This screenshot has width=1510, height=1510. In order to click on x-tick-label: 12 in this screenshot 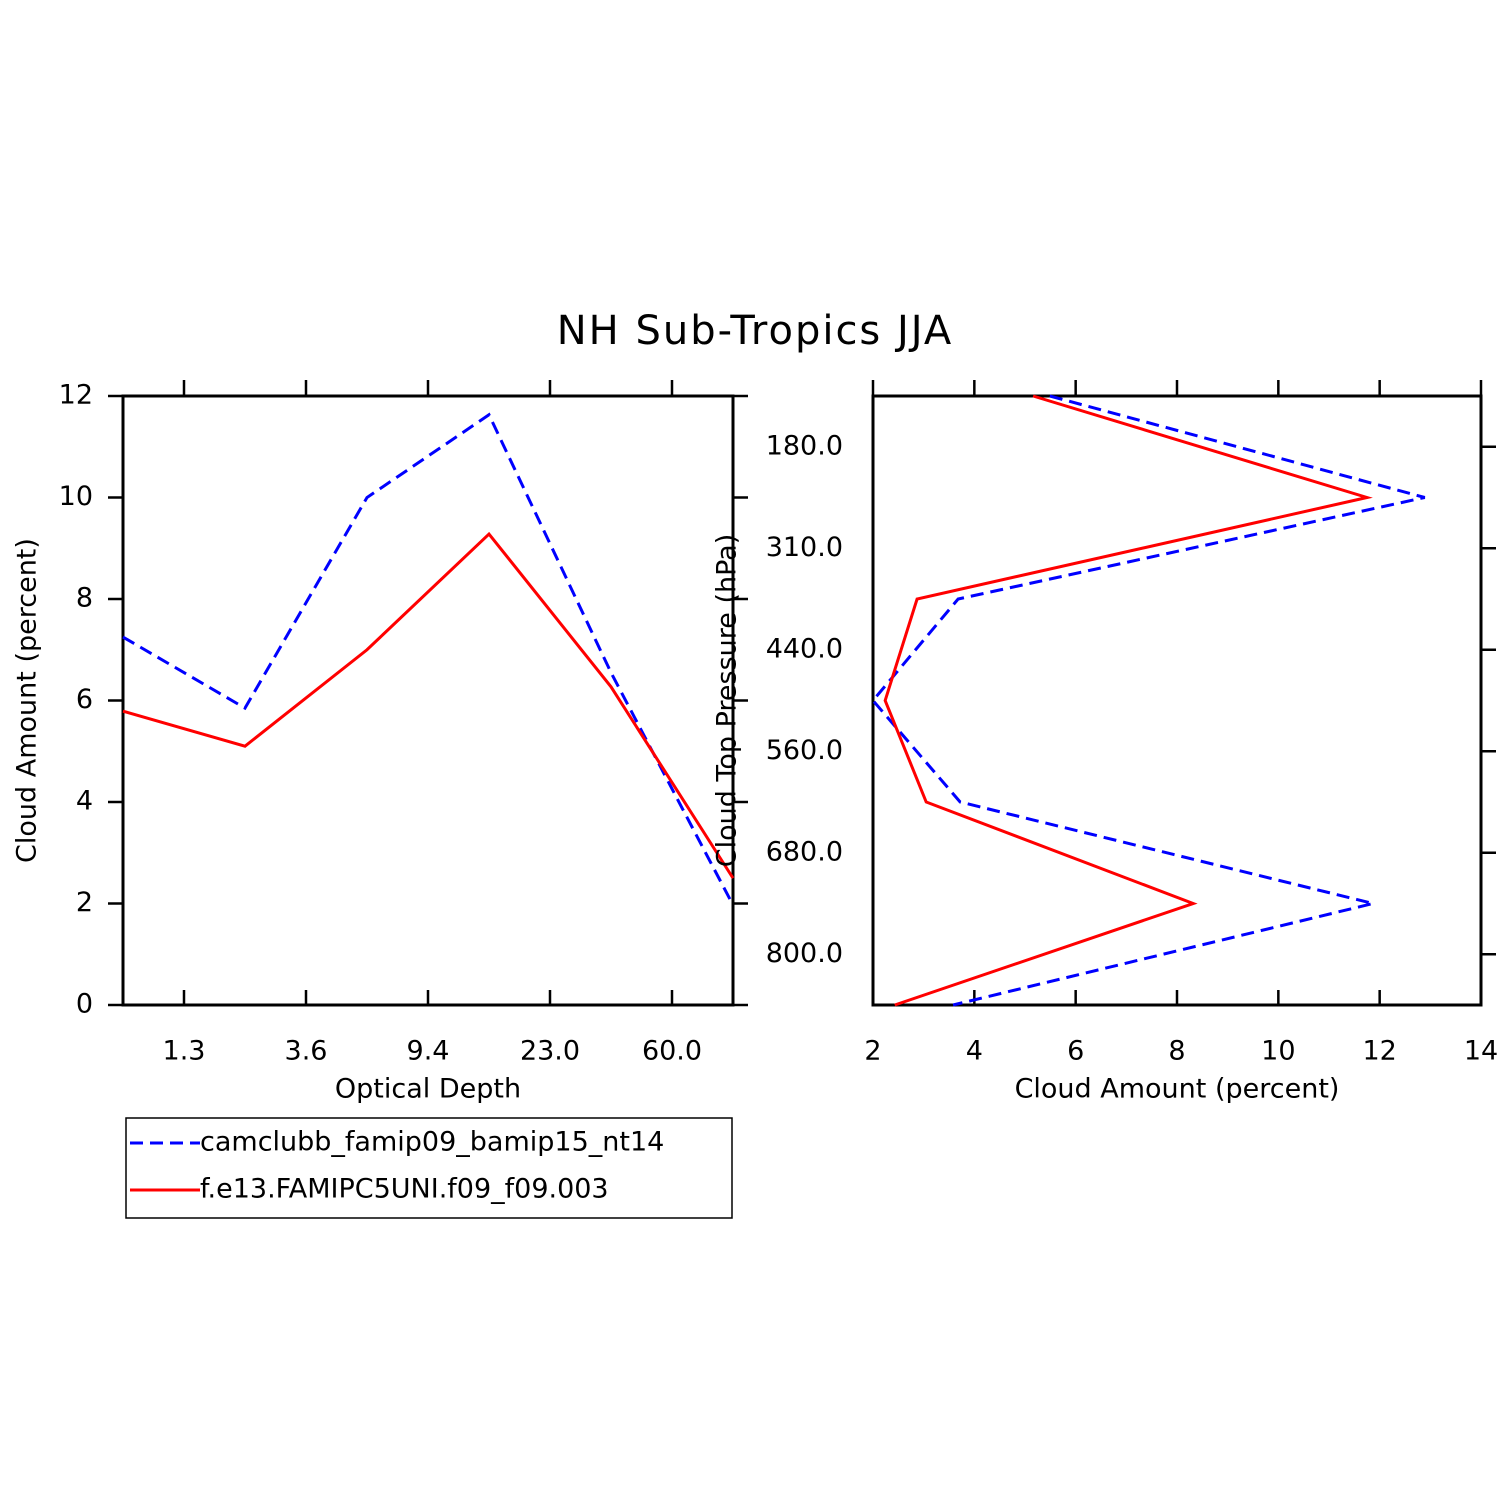, I will do `click(1379, 1051)`.